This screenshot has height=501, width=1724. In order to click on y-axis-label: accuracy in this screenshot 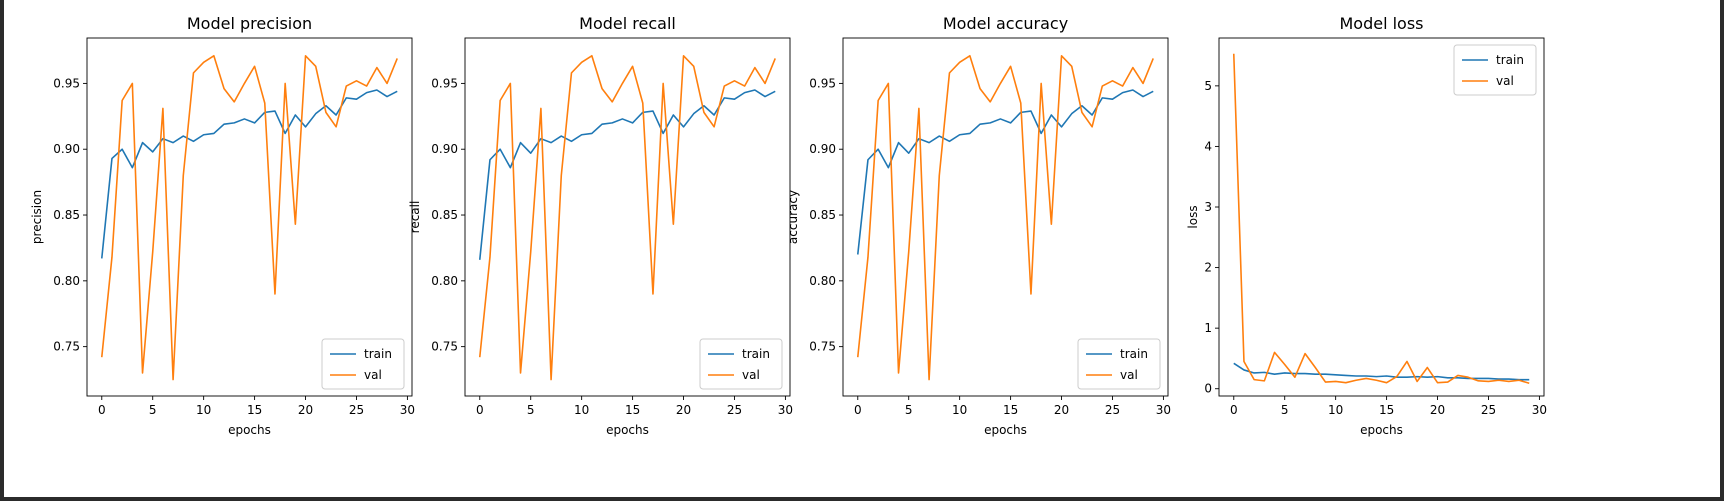, I will do `click(793, 217)`.